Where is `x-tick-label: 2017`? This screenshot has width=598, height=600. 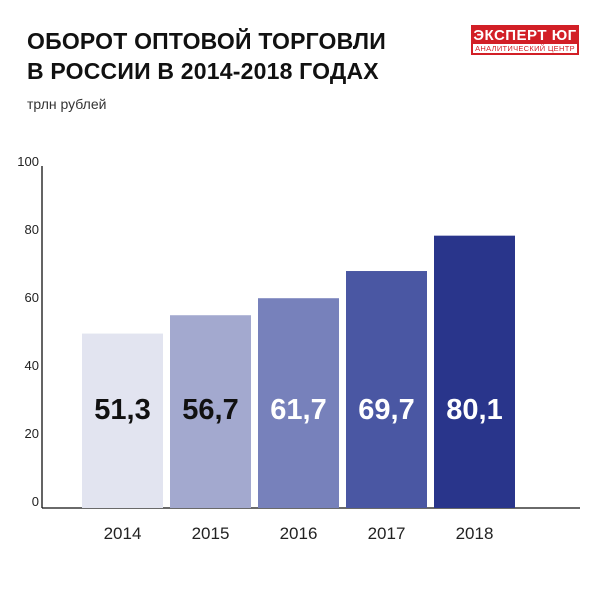
x-tick-label: 2017 is located at coordinates (387, 533).